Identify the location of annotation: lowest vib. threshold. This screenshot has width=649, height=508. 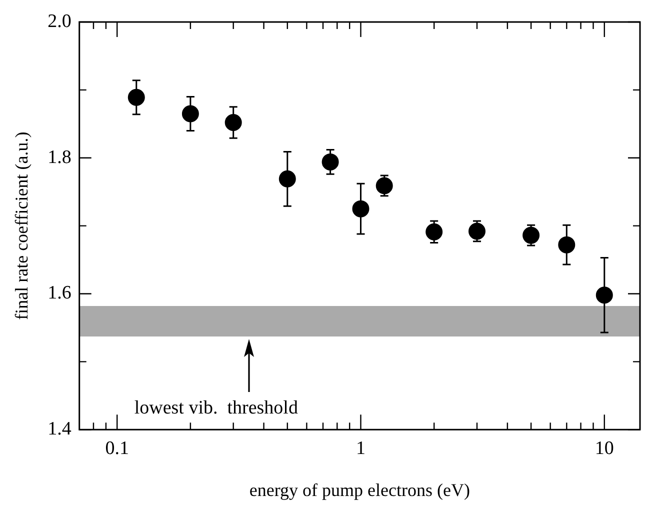
(216, 408).